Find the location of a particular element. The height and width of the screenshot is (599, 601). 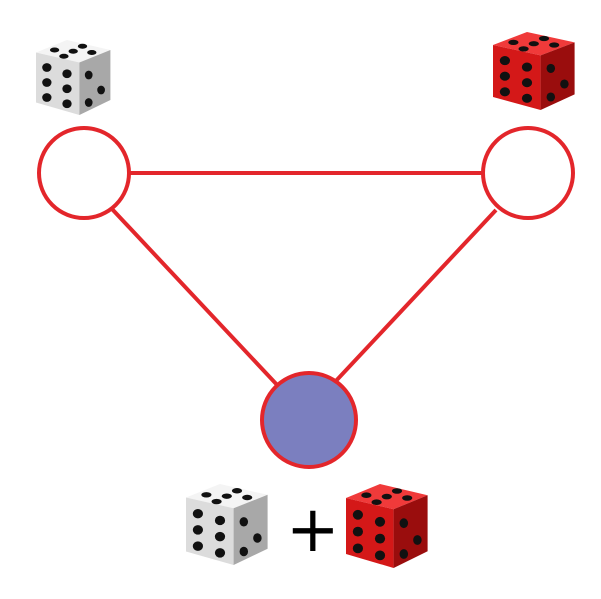

node-right is located at coordinates (528, 173).